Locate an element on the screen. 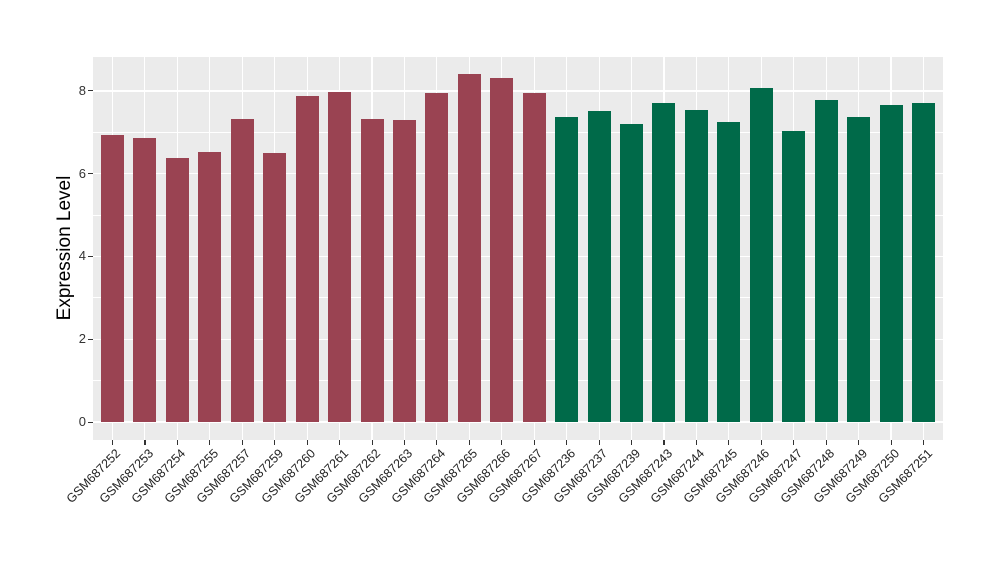 The height and width of the screenshot is (580, 1000). y-tick-label: 8 is located at coordinates (82, 90).